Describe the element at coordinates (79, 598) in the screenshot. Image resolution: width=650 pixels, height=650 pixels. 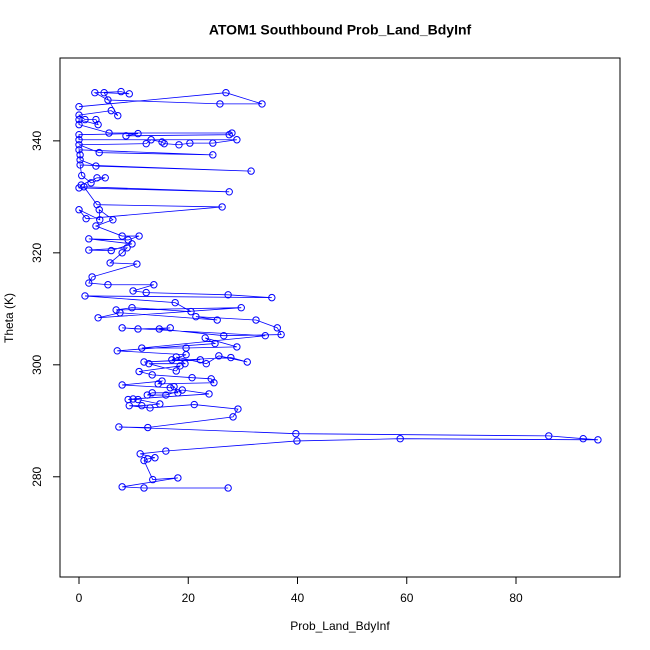
I see `x-tick-label: 0` at that location.